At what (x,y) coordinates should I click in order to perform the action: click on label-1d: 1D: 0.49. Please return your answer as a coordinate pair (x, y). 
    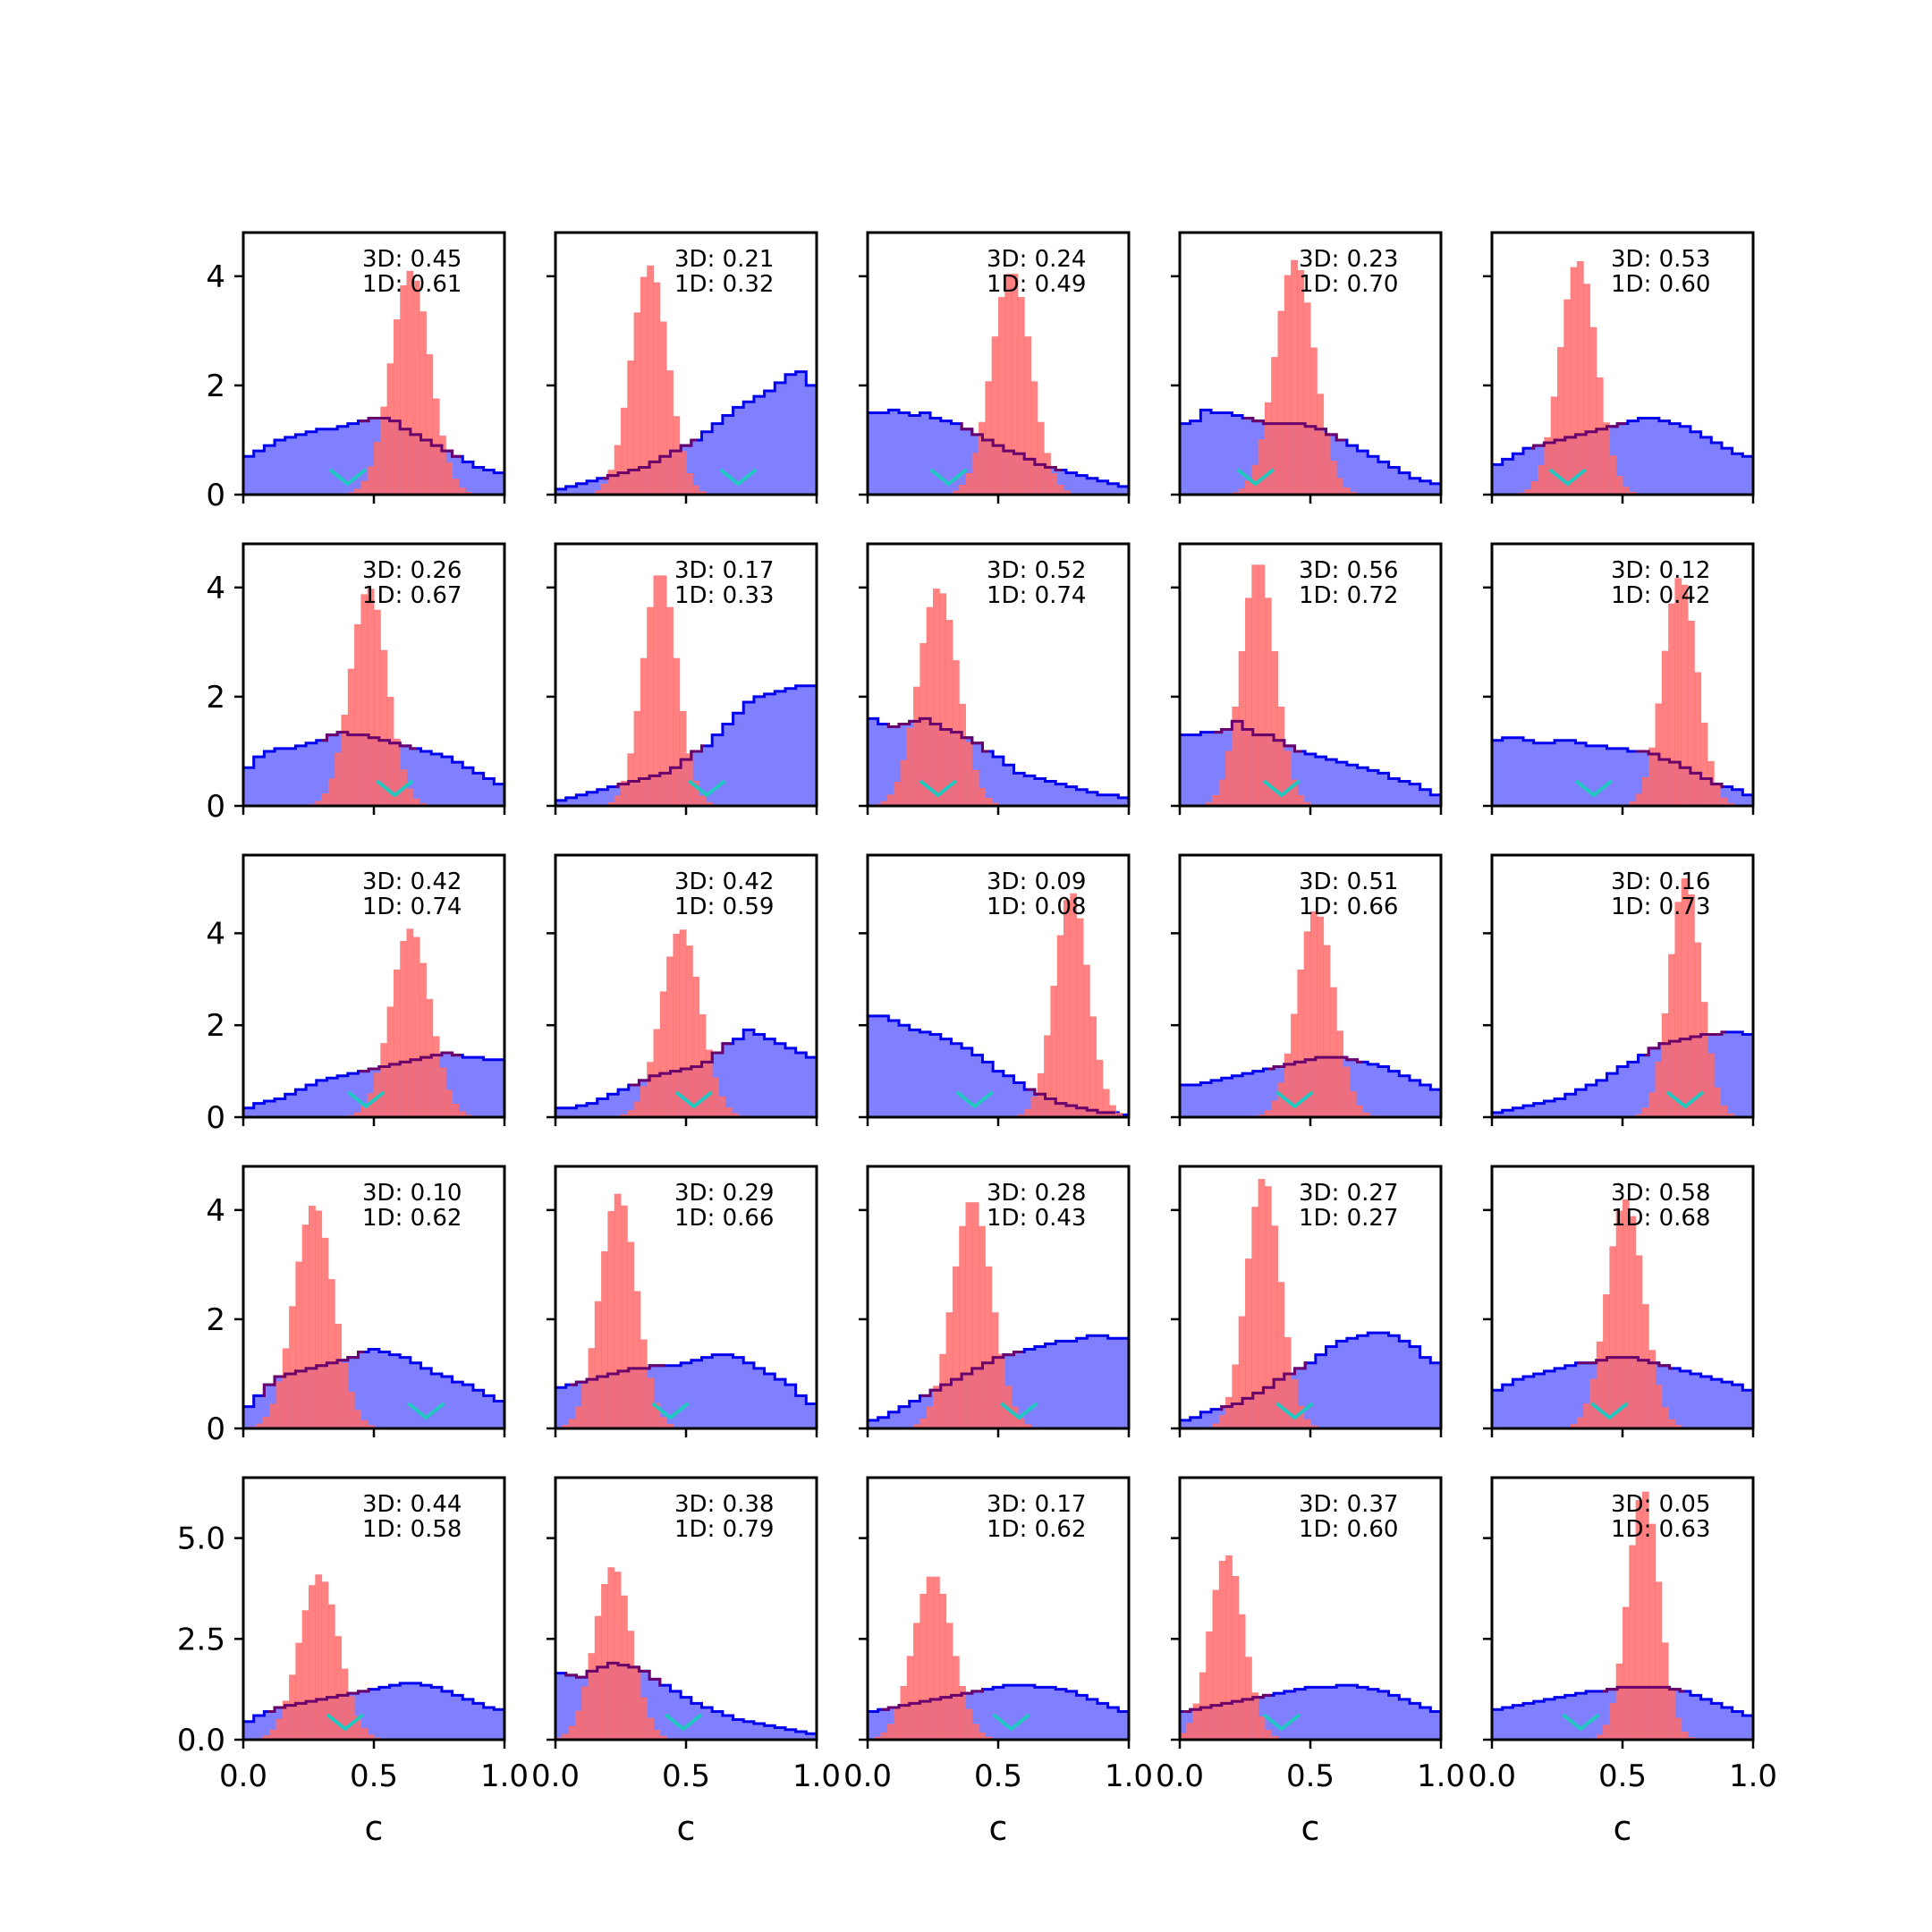
    Looking at the image, I should click on (1036, 284).